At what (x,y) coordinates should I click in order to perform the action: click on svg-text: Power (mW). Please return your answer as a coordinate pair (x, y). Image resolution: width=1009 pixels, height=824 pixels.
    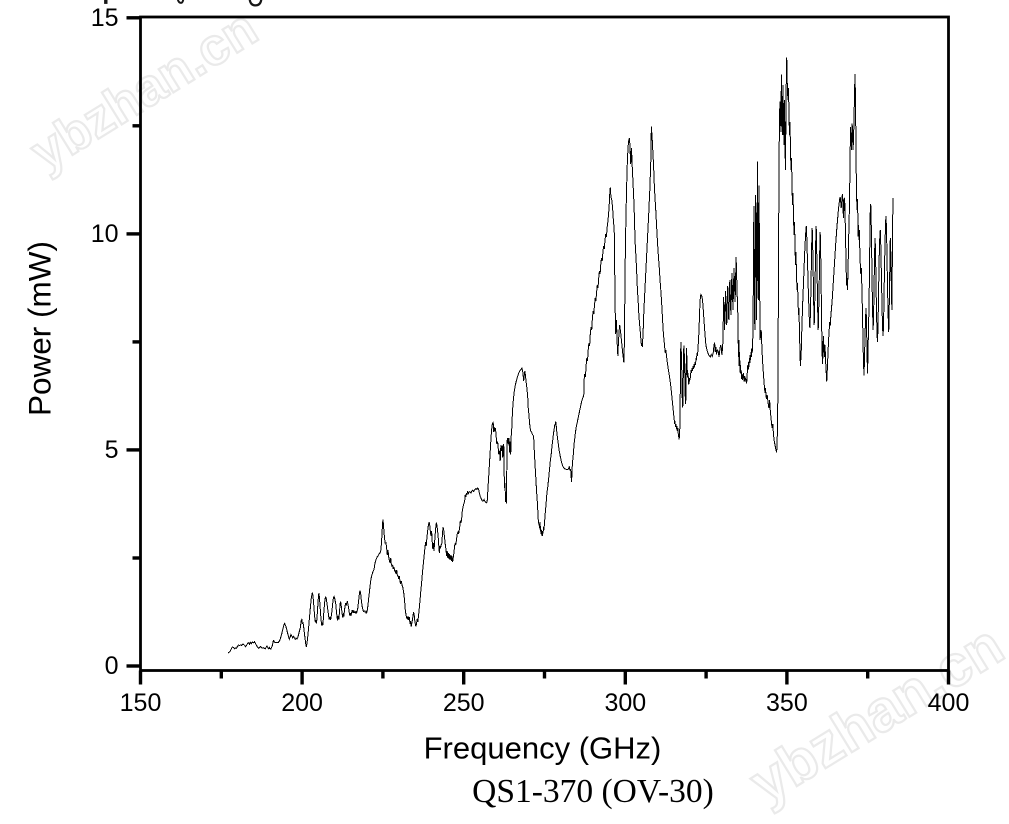
    Looking at the image, I should click on (40, 328).